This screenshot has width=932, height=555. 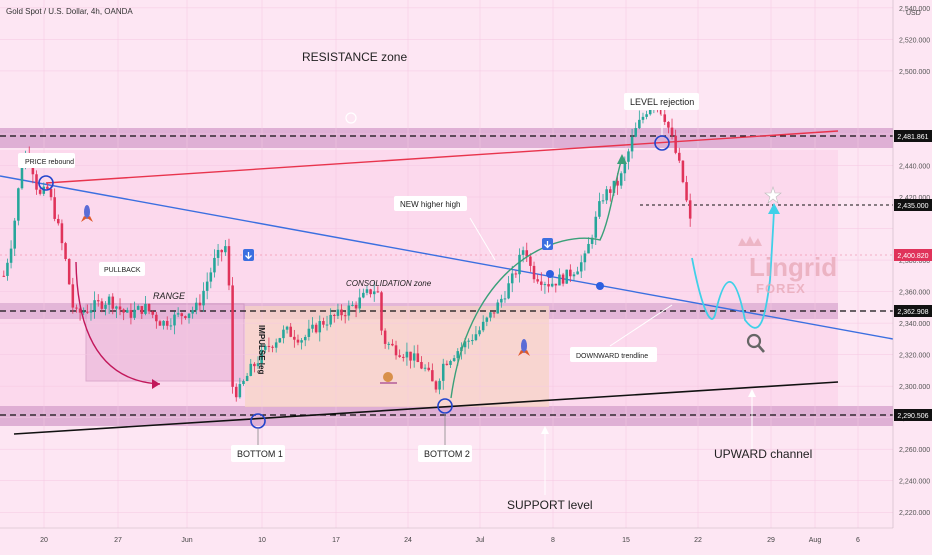 What do you see at coordinates (430, 203) in the screenshot?
I see `new-higher-high-box: NEW higher high` at bounding box center [430, 203].